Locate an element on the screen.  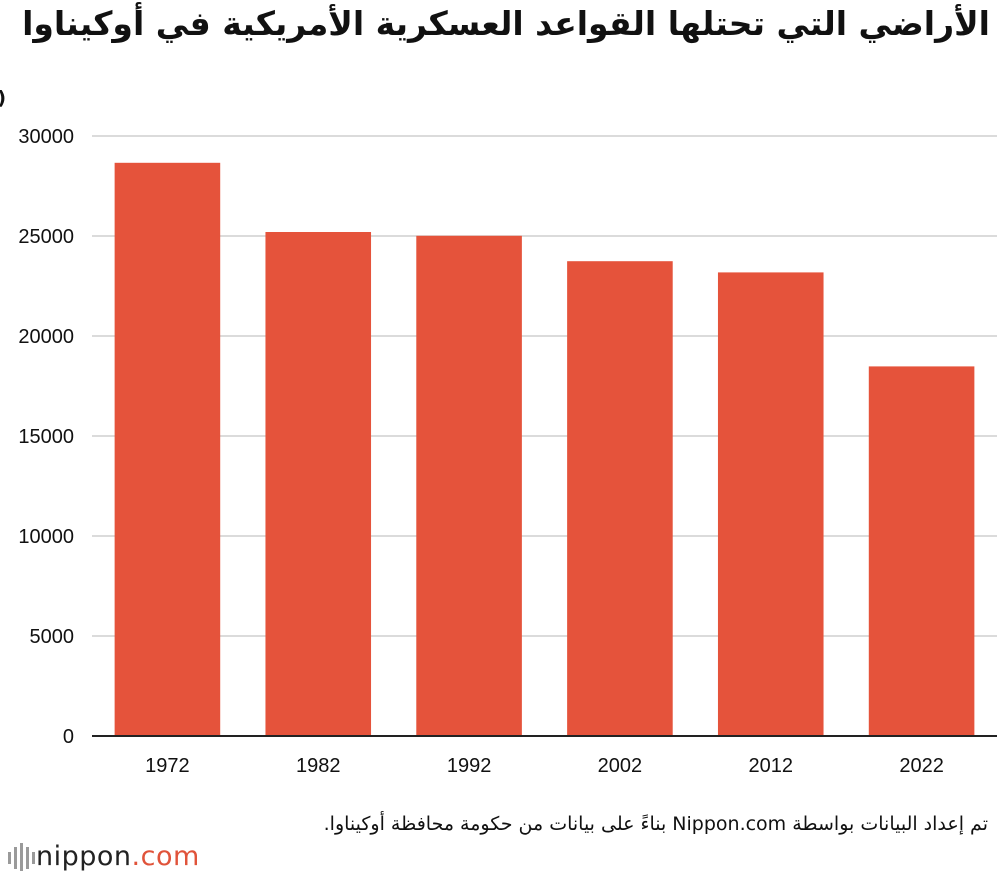
y-tick-label: 0 is located at coordinates (68, 737).